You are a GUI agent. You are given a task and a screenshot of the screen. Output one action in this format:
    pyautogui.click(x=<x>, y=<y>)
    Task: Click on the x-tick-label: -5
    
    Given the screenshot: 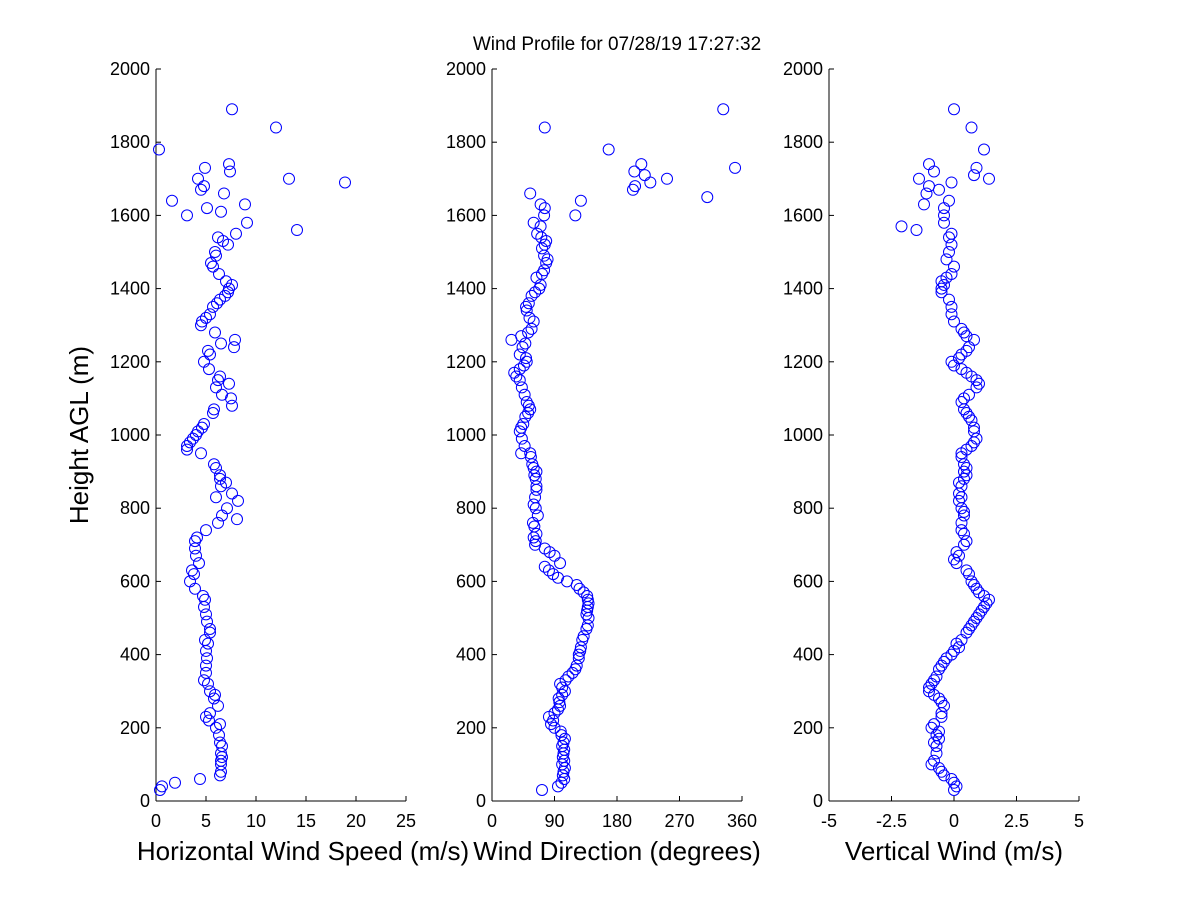 What is the action you would take?
    pyautogui.click(x=829, y=821)
    